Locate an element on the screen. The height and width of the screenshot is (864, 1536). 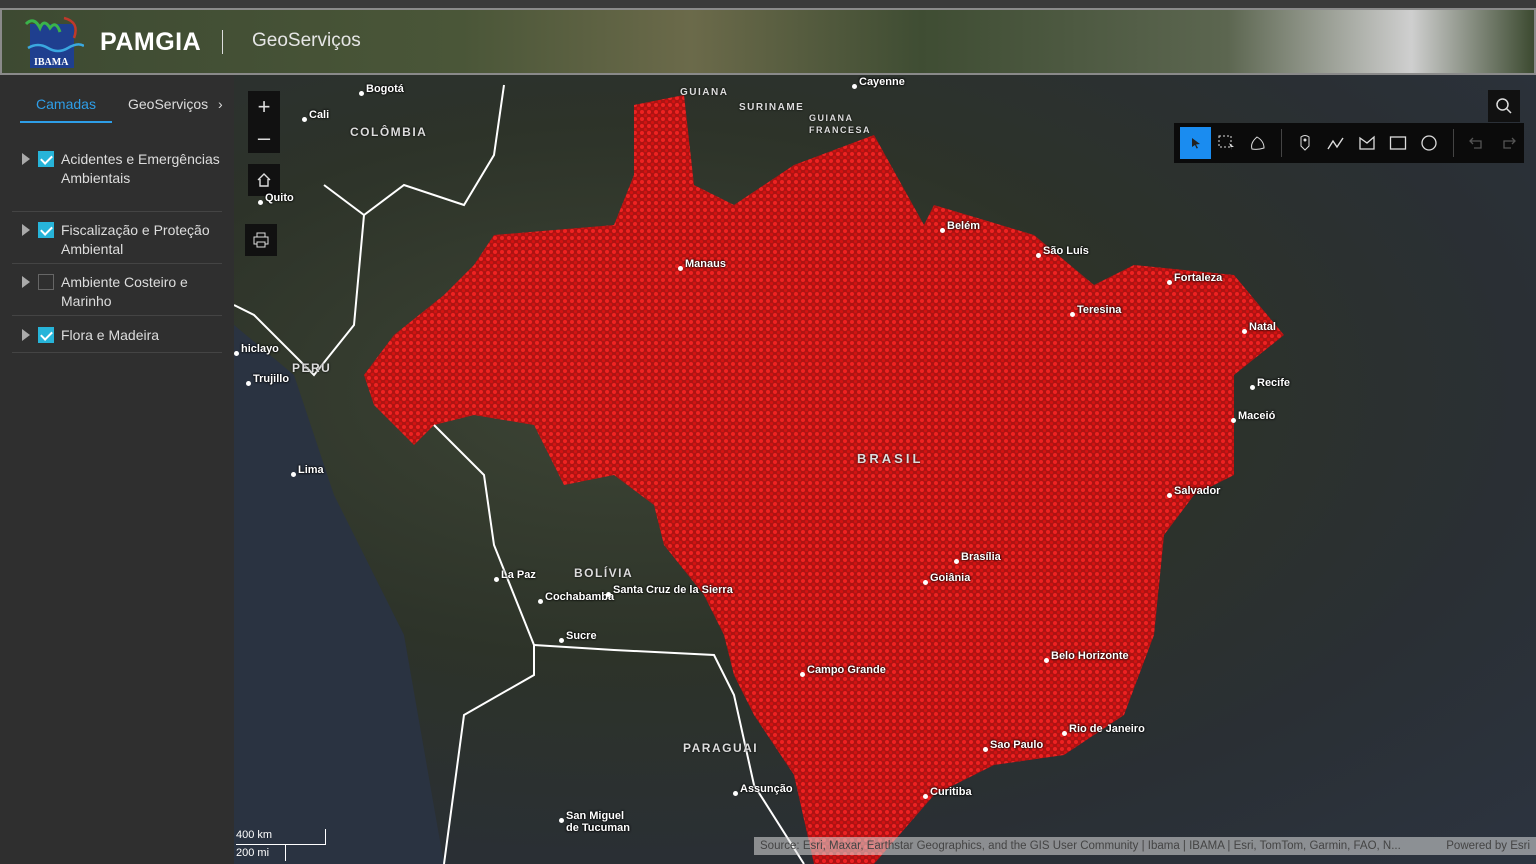
city-label: Campo Grande is located at coordinates (843, 670).